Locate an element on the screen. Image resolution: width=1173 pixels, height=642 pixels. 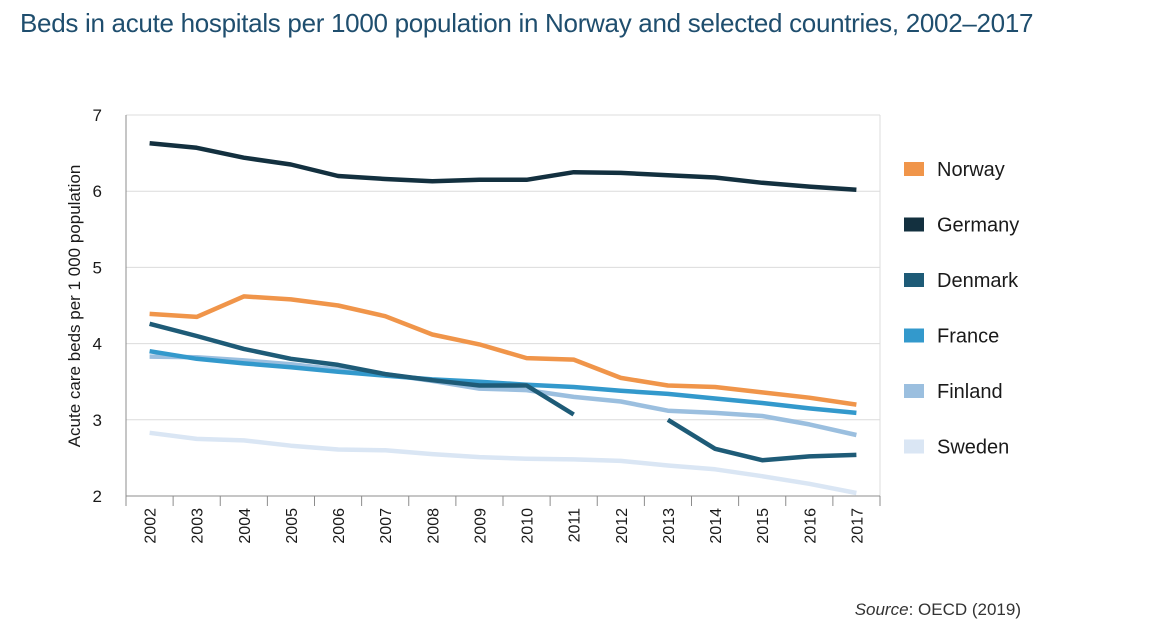
x-tick-label-2009: 2009 is located at coordinates (480, 526).